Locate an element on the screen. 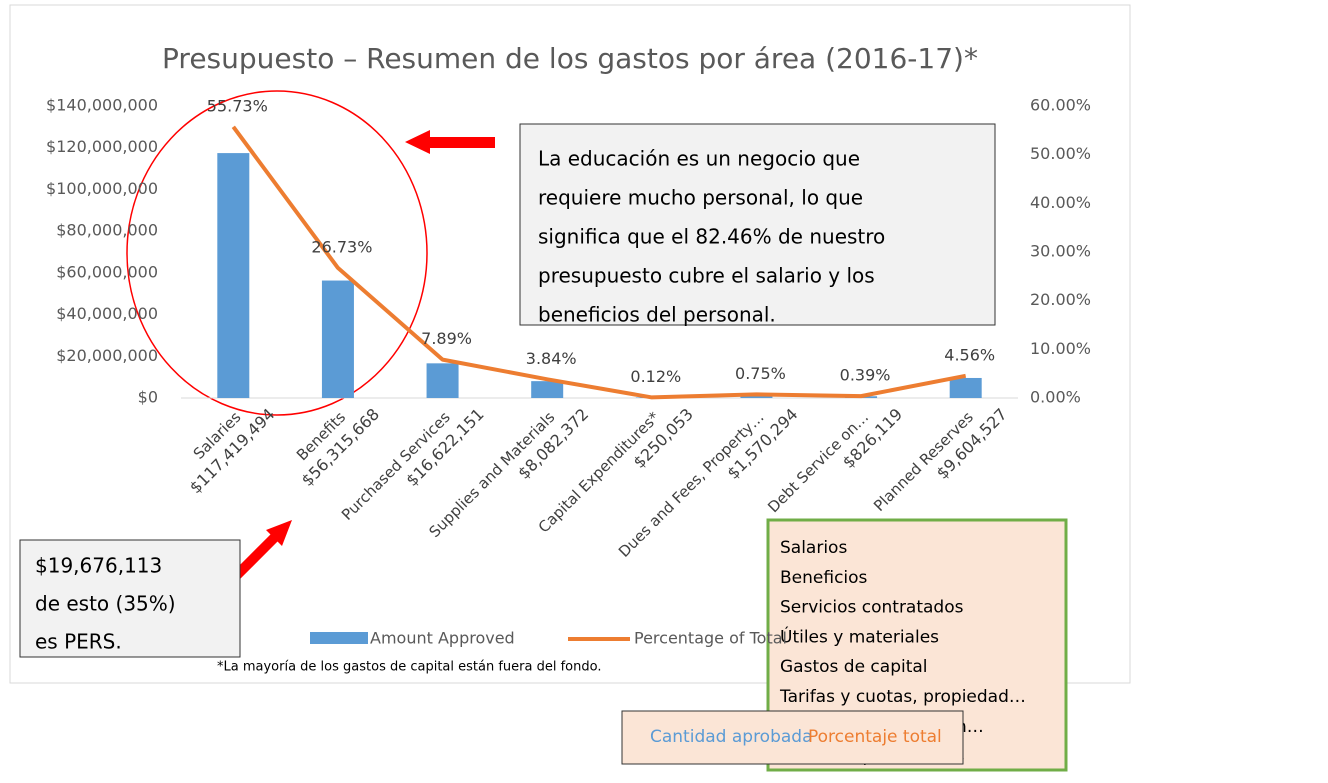 The width and height of the screenshot is (1328, 783). y-tick-label: $60,000,000 is located at coordinates (107, 271).